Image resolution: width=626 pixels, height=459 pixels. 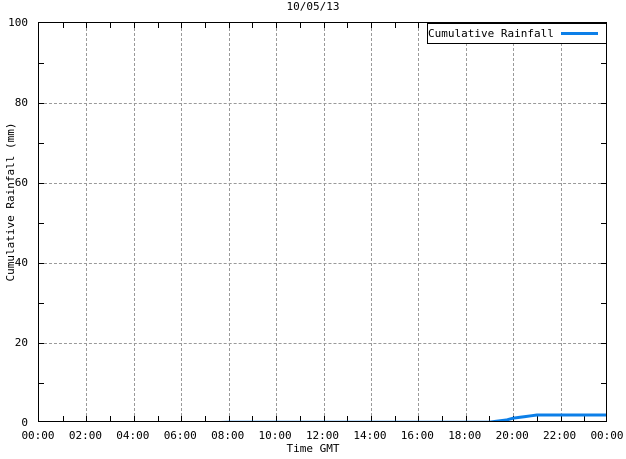 What do you see at coordinates (21, 182) in the screenshot?
I see `y-axis-tick-label: 60` at bounding box center [21, 182].